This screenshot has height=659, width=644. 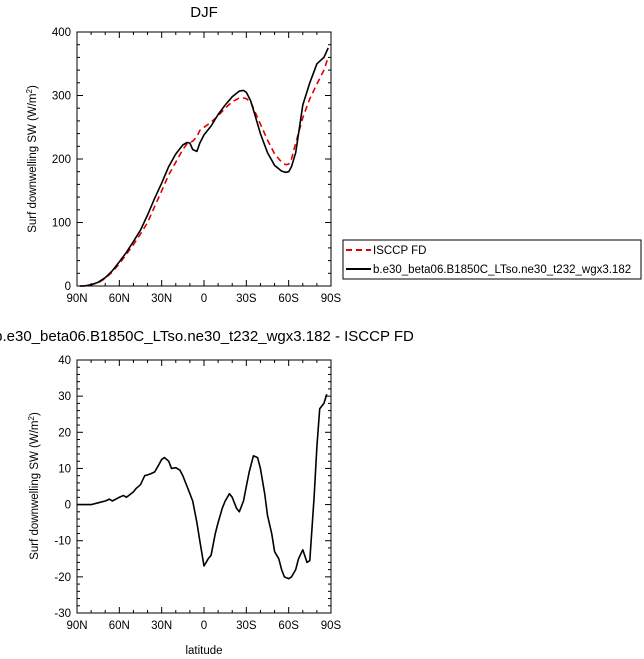 What do you see at coordinates (35, 489) in the screenshot?
I see `chart-bottom-y-axis-label-main: Surf downwelling SW (W/m` at bounding box center [35, 489].